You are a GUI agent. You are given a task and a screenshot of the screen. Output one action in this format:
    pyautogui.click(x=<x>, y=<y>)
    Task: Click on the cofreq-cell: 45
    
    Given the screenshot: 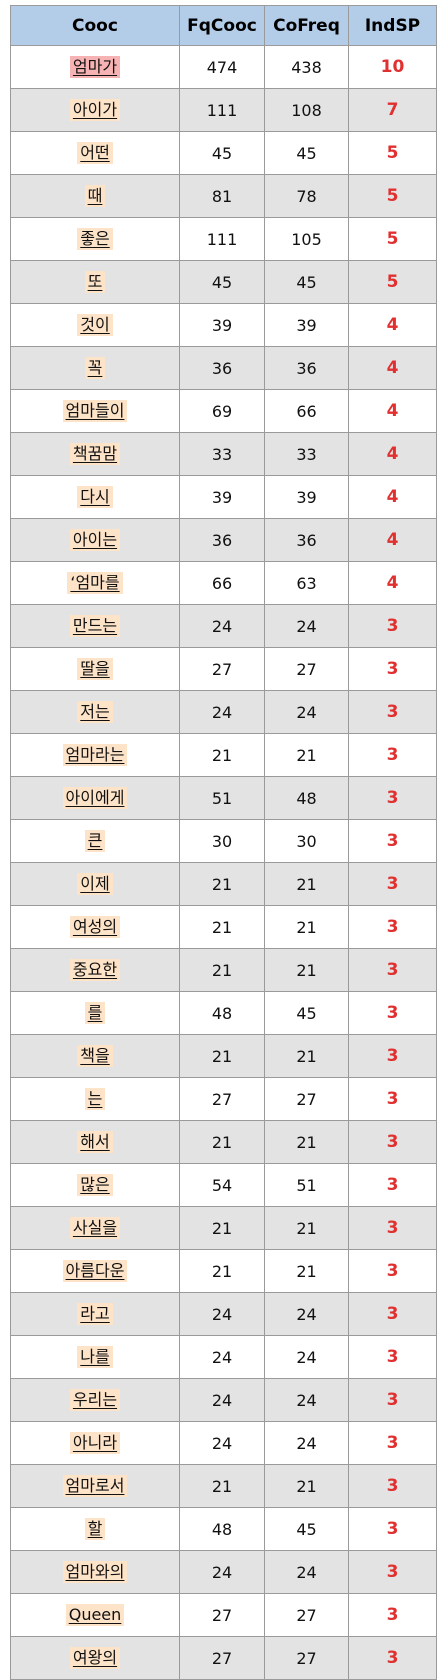 What is the action you would take?
    pyautogui.click(x=306, y=1529)
    